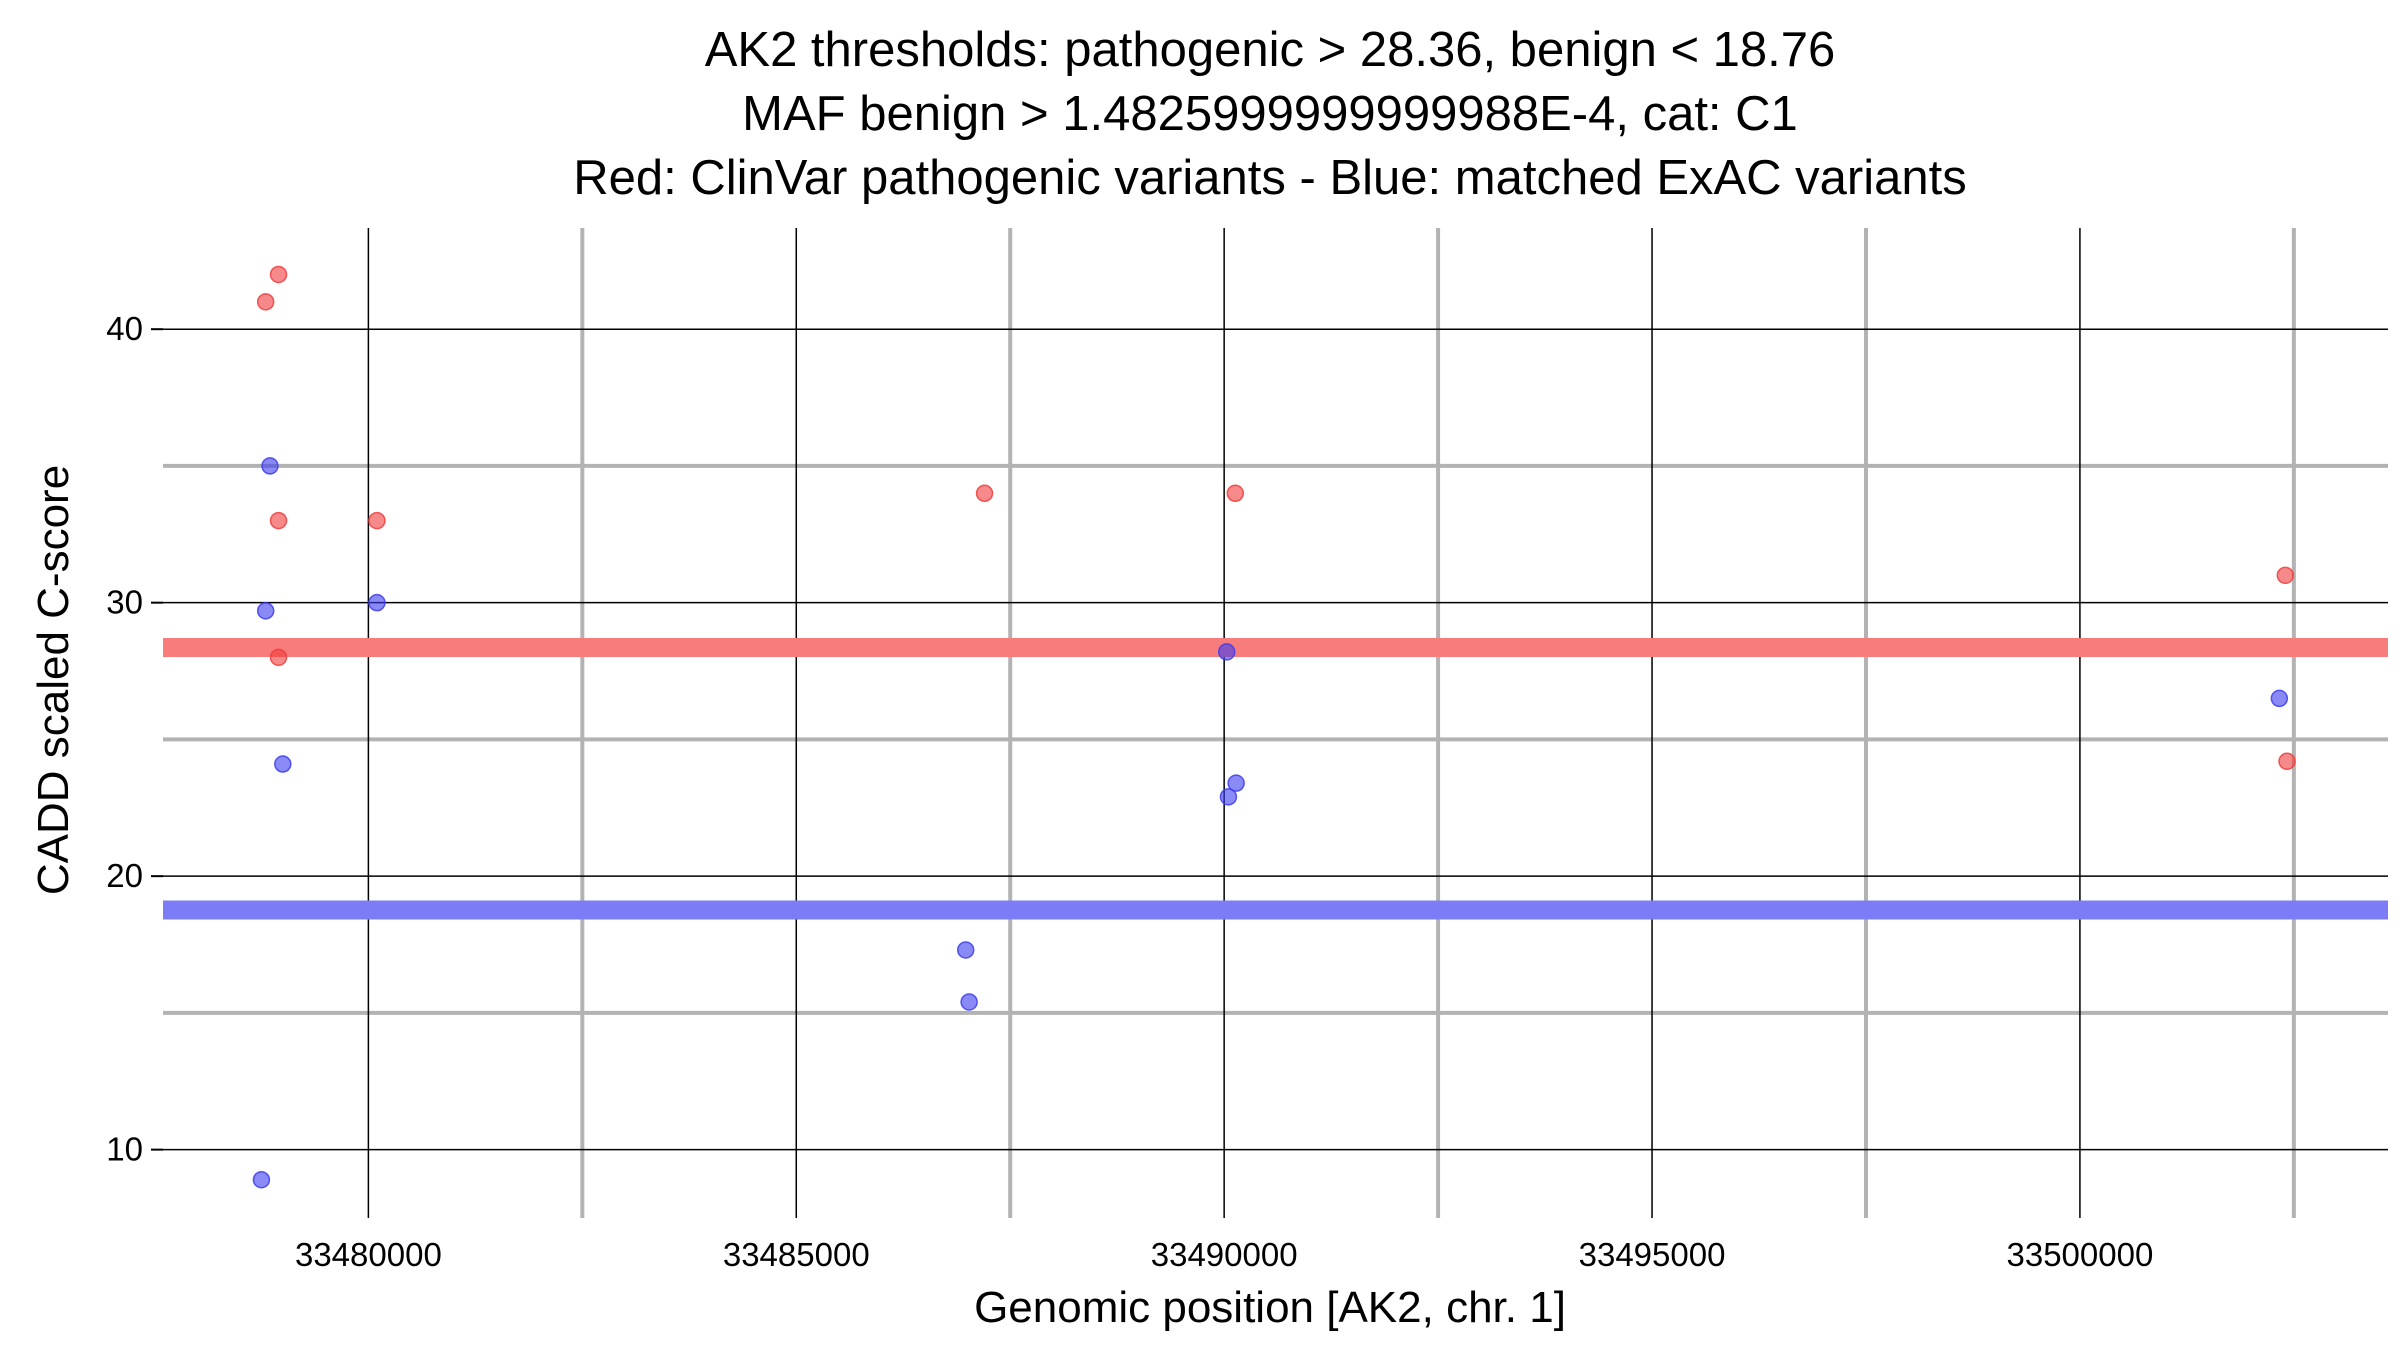 Image resolution: width=2400 pixels, height=1350 pixels. I want to click on y-tick-label: 30, so click(124, 602).